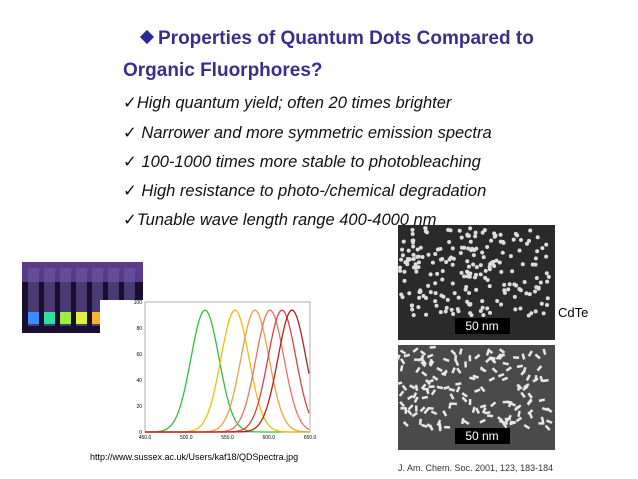 The image size is (638, 479). Describe the element at coordinates (138, 303) in the screenshot. I see `y-tick-label: 100` at that location.